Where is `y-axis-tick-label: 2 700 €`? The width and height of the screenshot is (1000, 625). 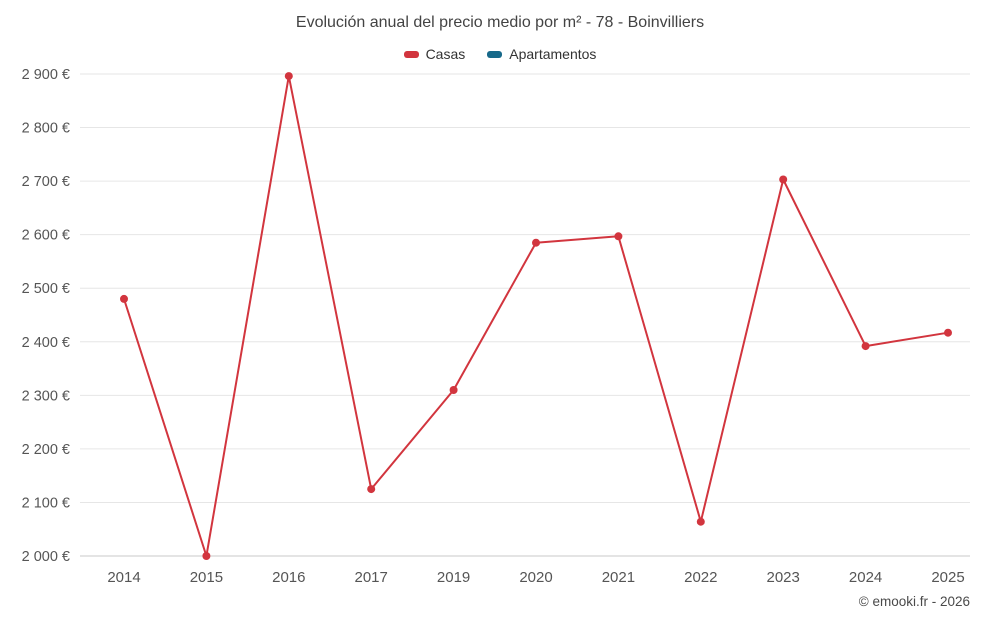
y-axis-tick-label: 2 700 € is located at coordinates (46, 182).